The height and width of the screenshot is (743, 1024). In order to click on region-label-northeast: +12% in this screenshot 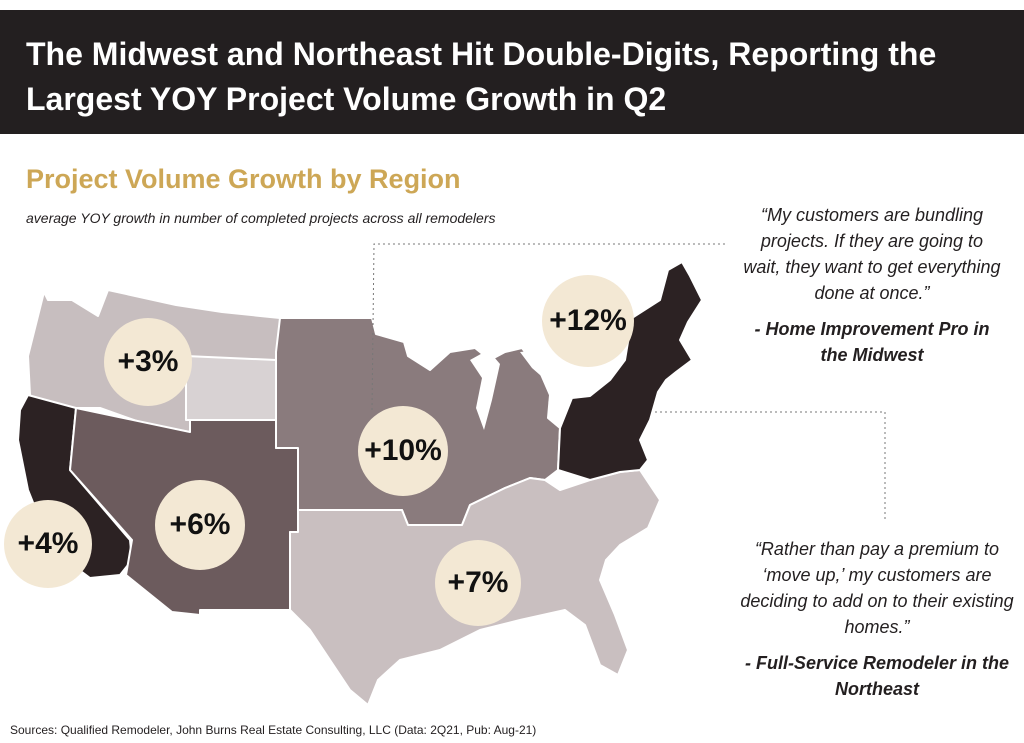, I will do `click(588, 321)`.